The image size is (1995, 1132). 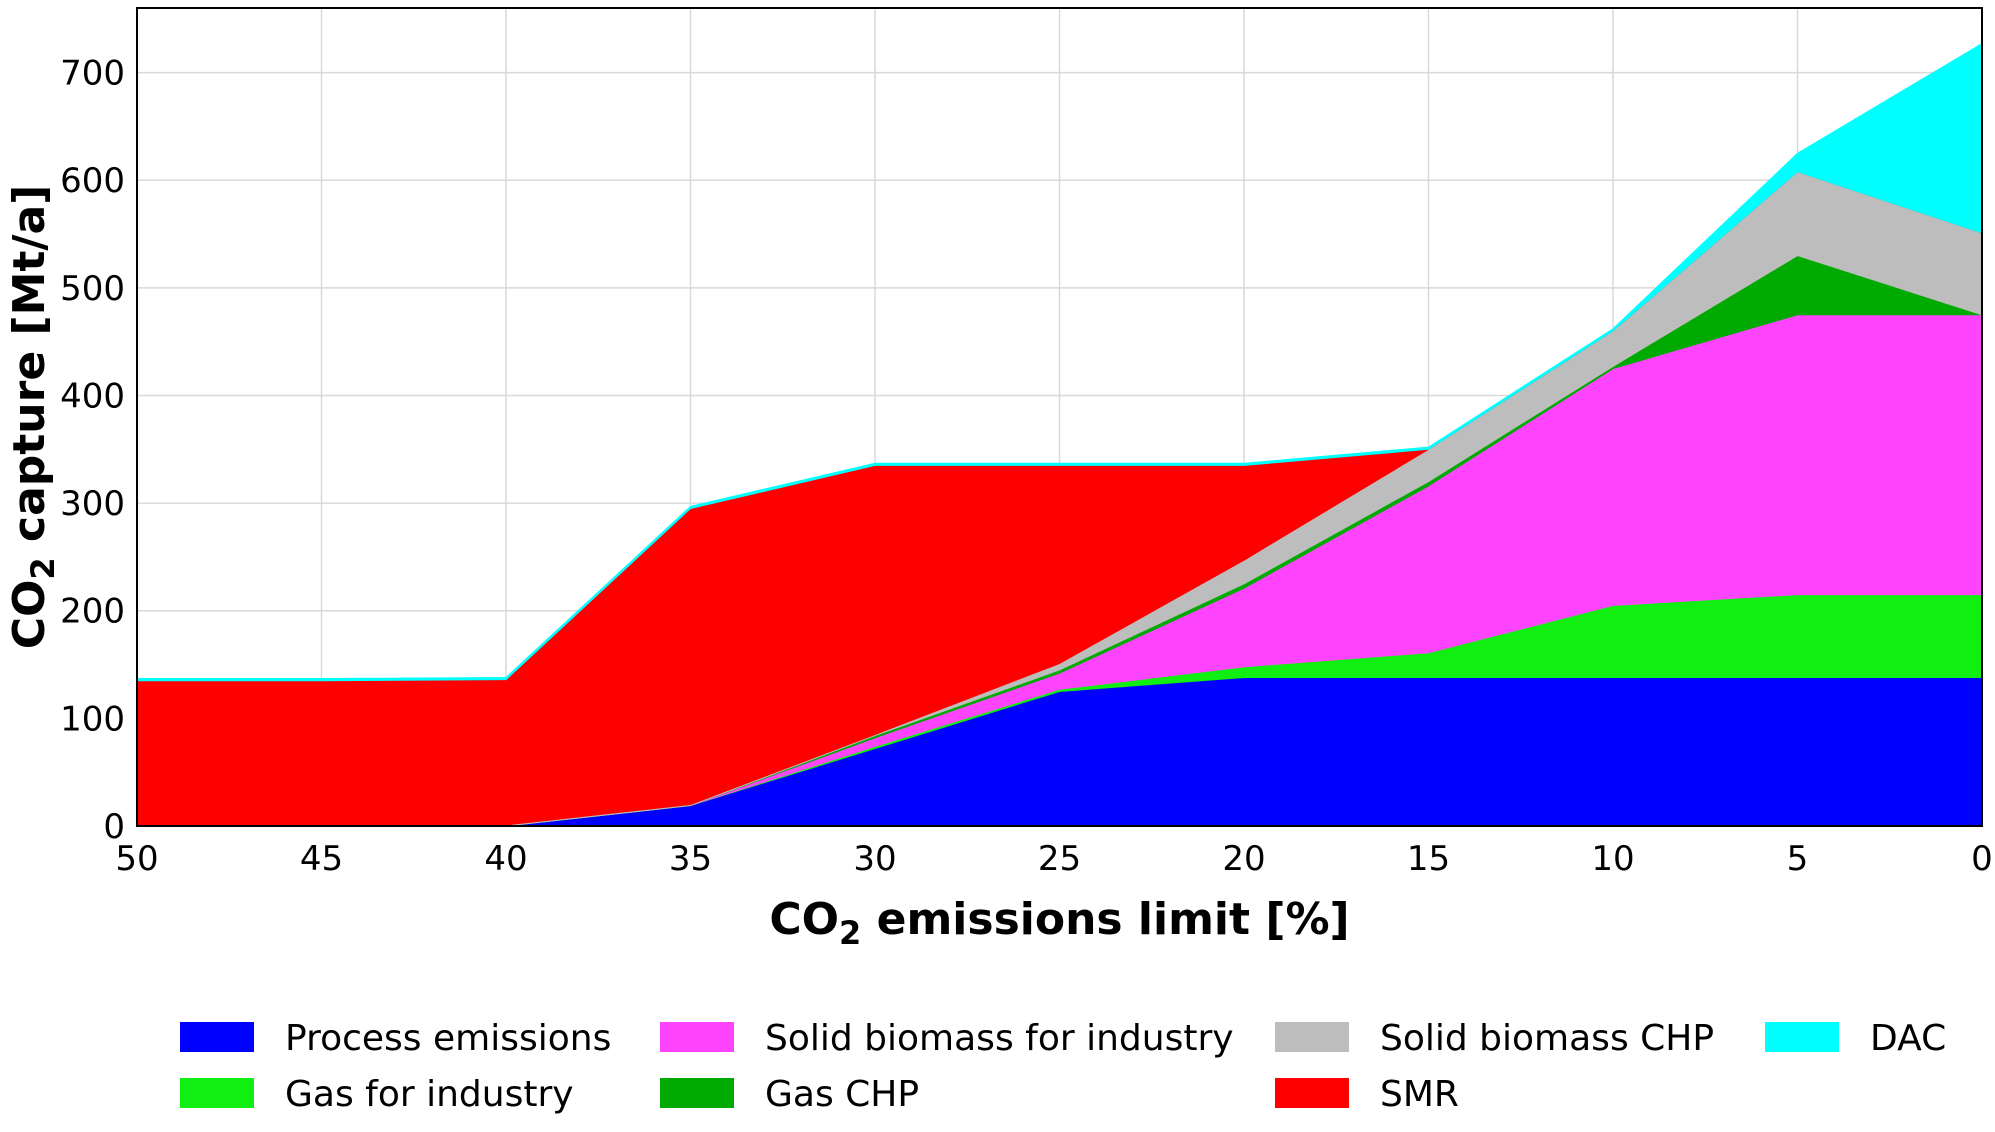 What do you see at coordinates (1428, 859) in the screenshot?
I see `x-tick-label-7: 15` at bounding box center [1428, 859].